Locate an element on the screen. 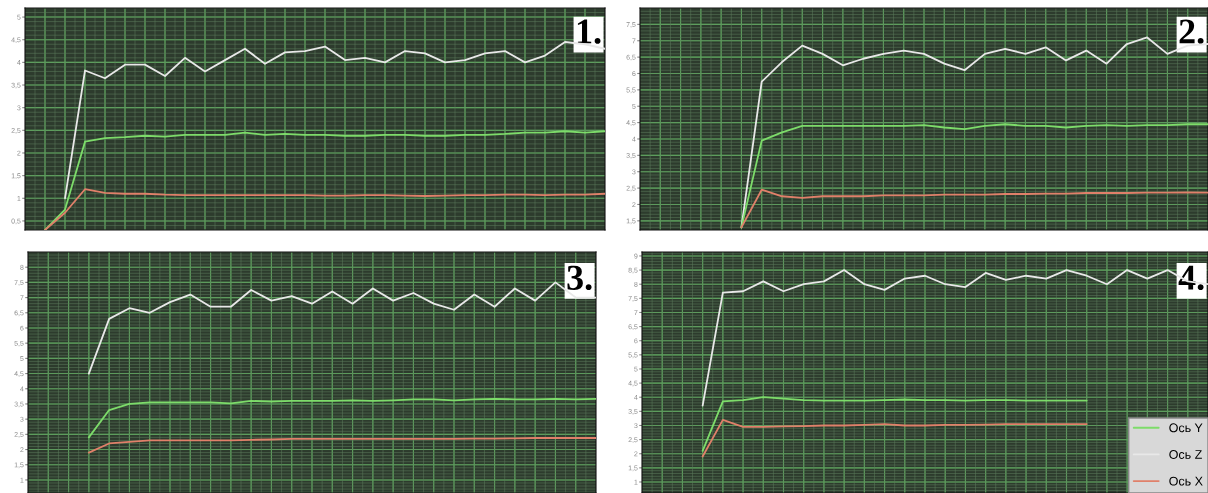  annotation: 2. is located at coordinates (1191, 31).